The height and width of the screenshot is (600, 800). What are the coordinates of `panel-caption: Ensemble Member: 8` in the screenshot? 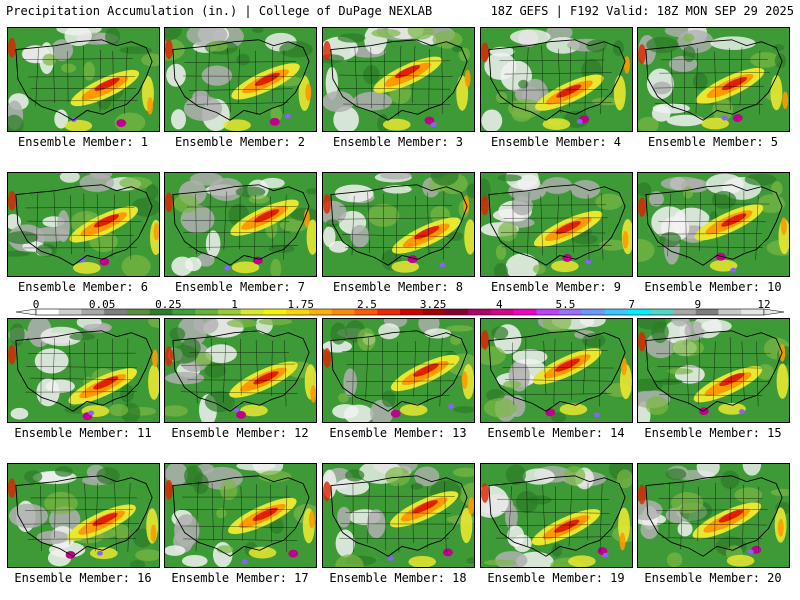 It's located at (398, 287).